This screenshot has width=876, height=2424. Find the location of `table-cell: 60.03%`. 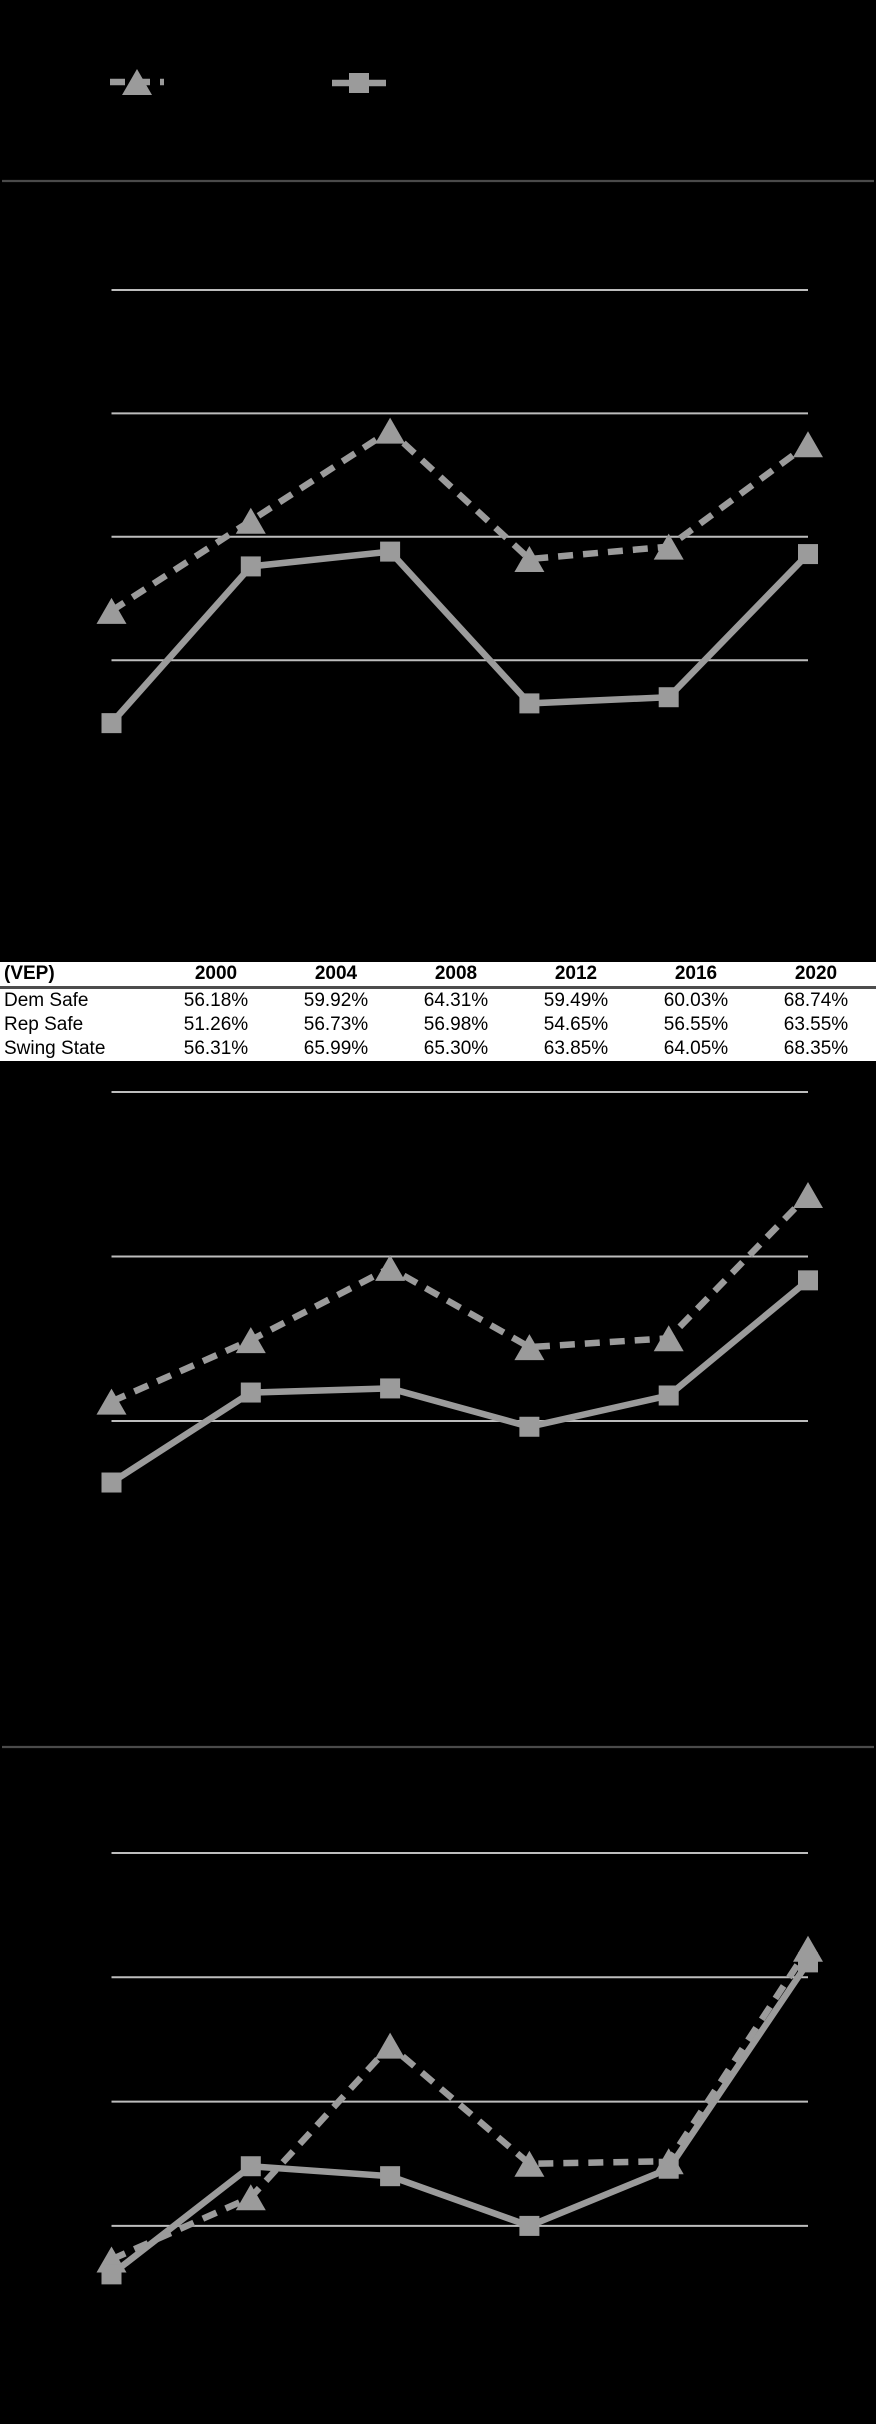

table-cell: 60.03% is located at coordinates (696, 1000).